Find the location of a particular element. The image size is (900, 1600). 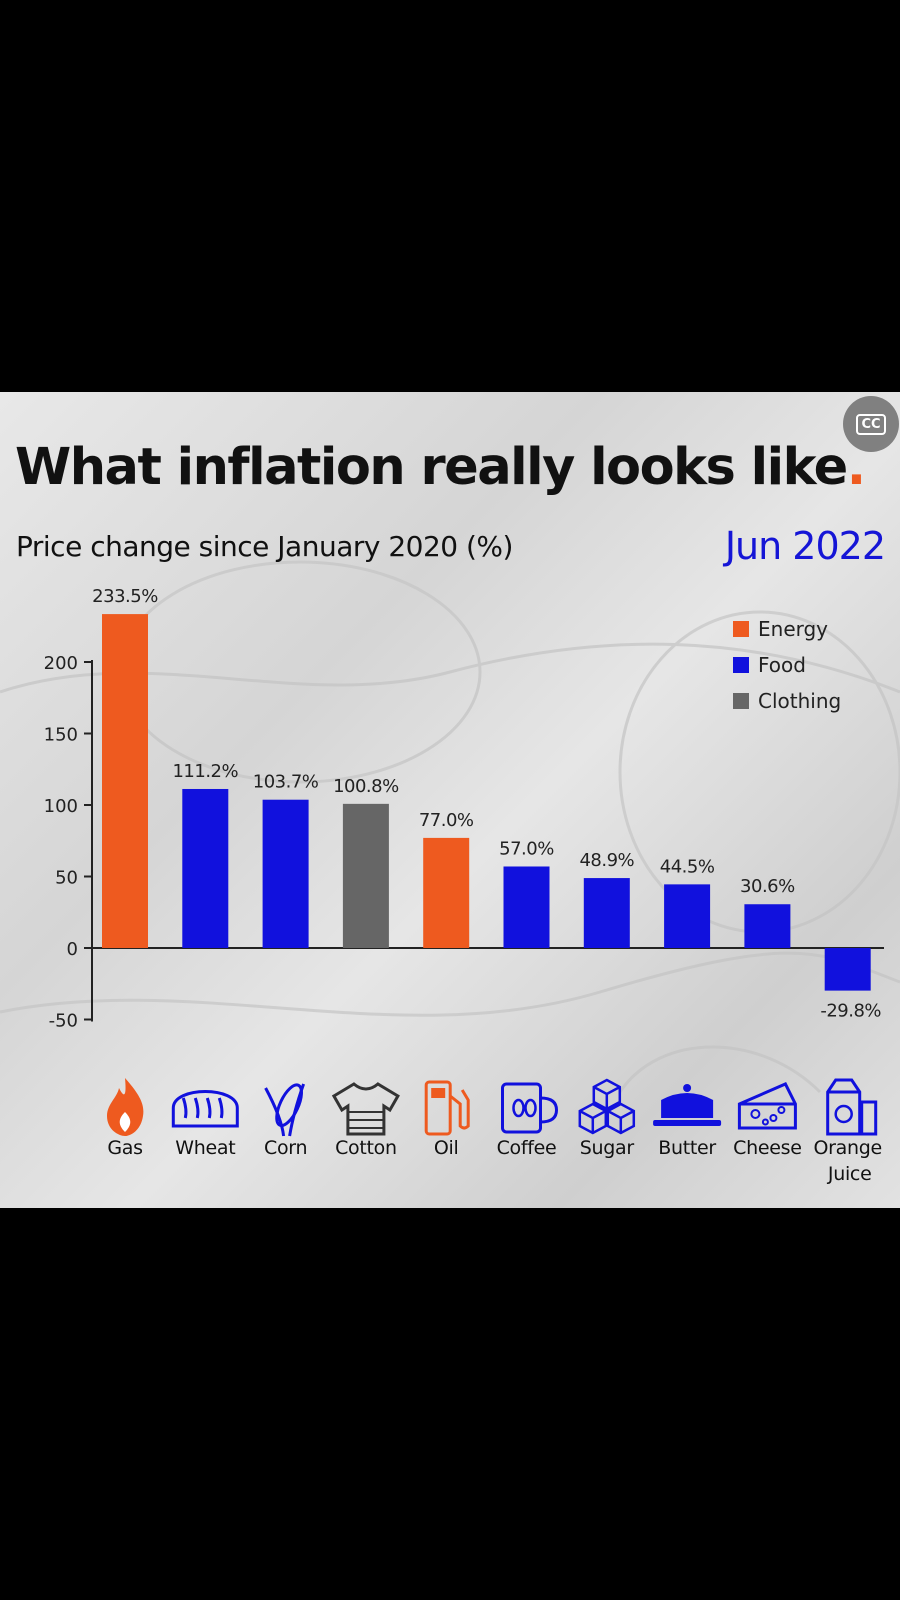

bar-gas is located at coordinates (125, 781).